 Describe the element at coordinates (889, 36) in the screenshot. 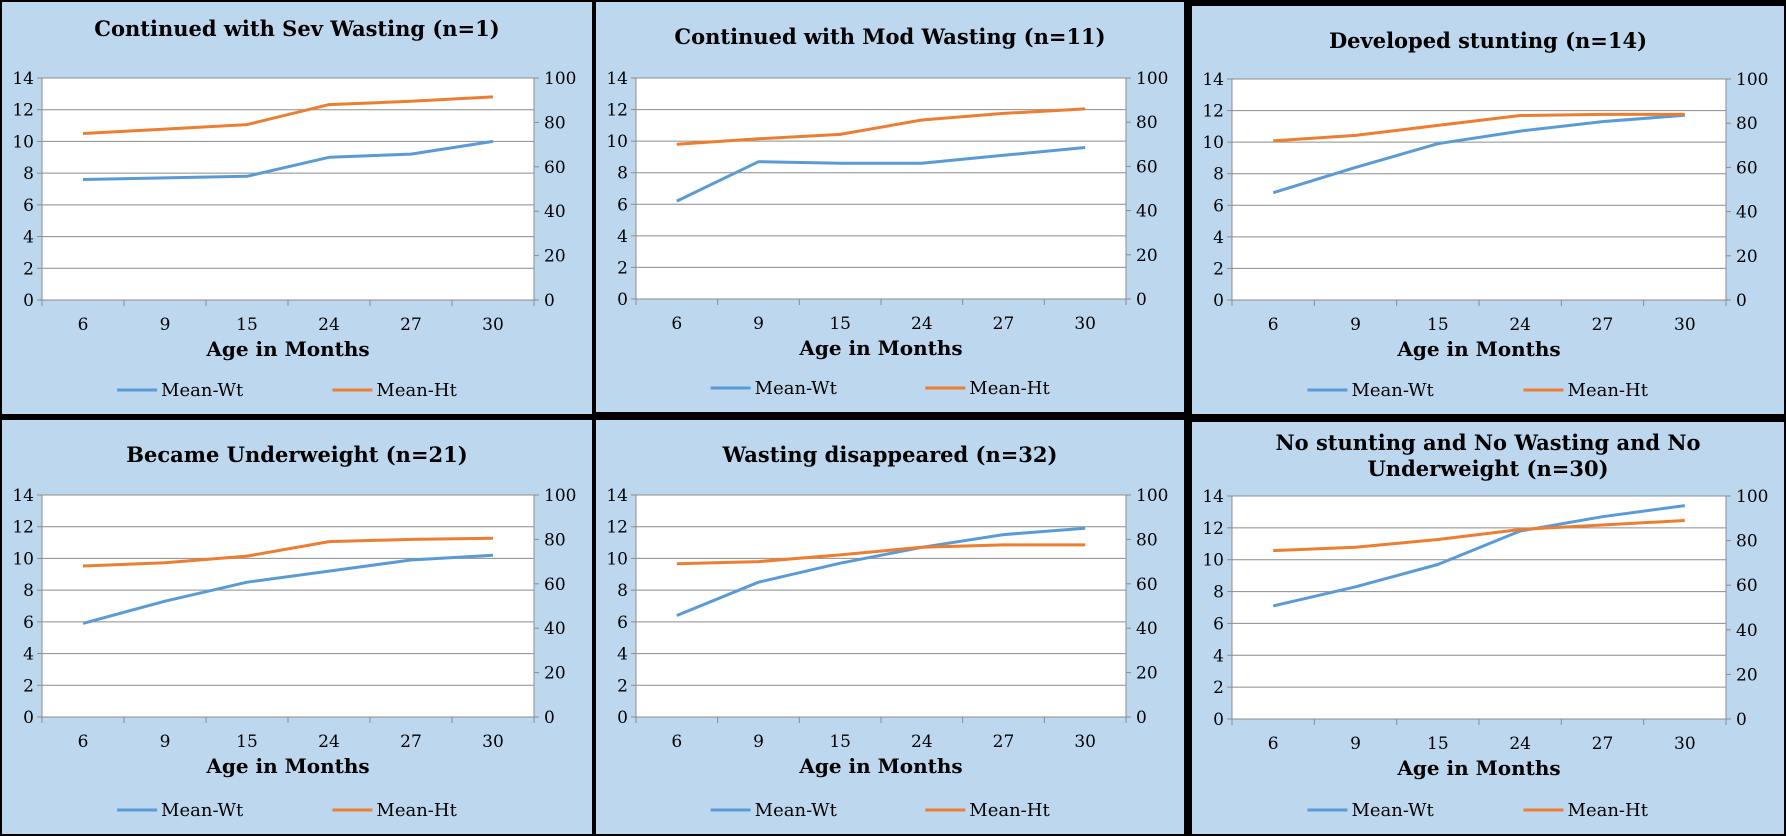

I see `chart-title: Continued with Mod Wasting (n=11)` at that location.